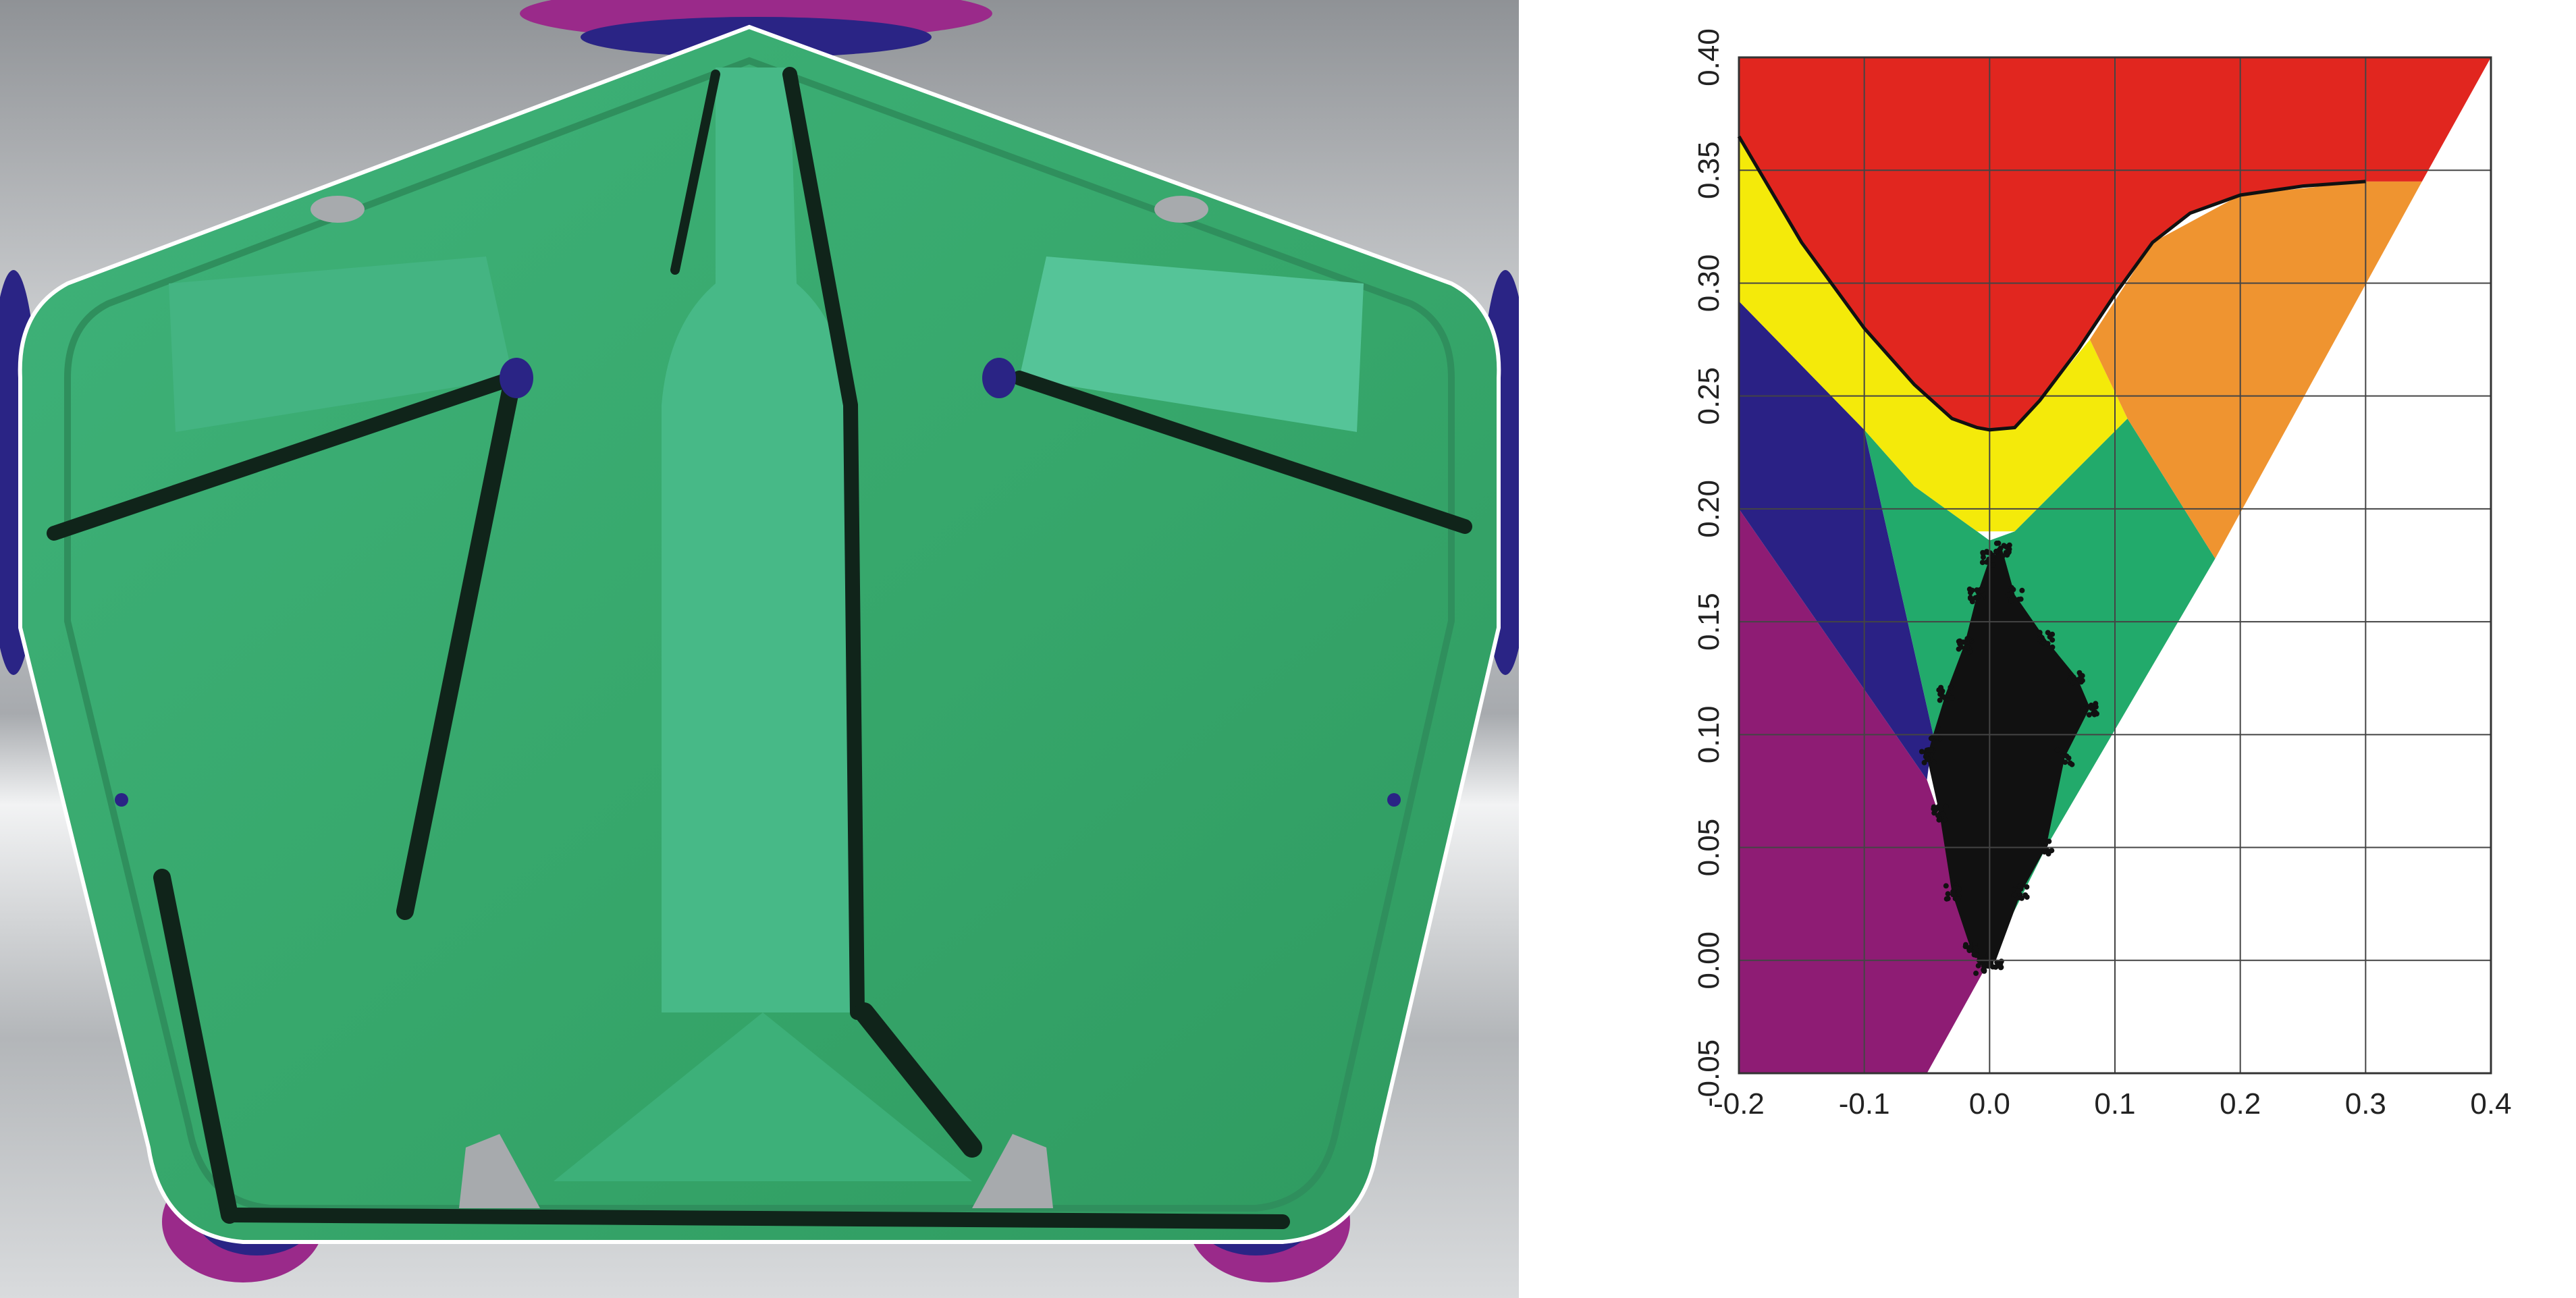 Image resolution: width=2576 pixels, height=1298 pixels. I want to click on y-tick-label: 0.35, so click(1708, 170).